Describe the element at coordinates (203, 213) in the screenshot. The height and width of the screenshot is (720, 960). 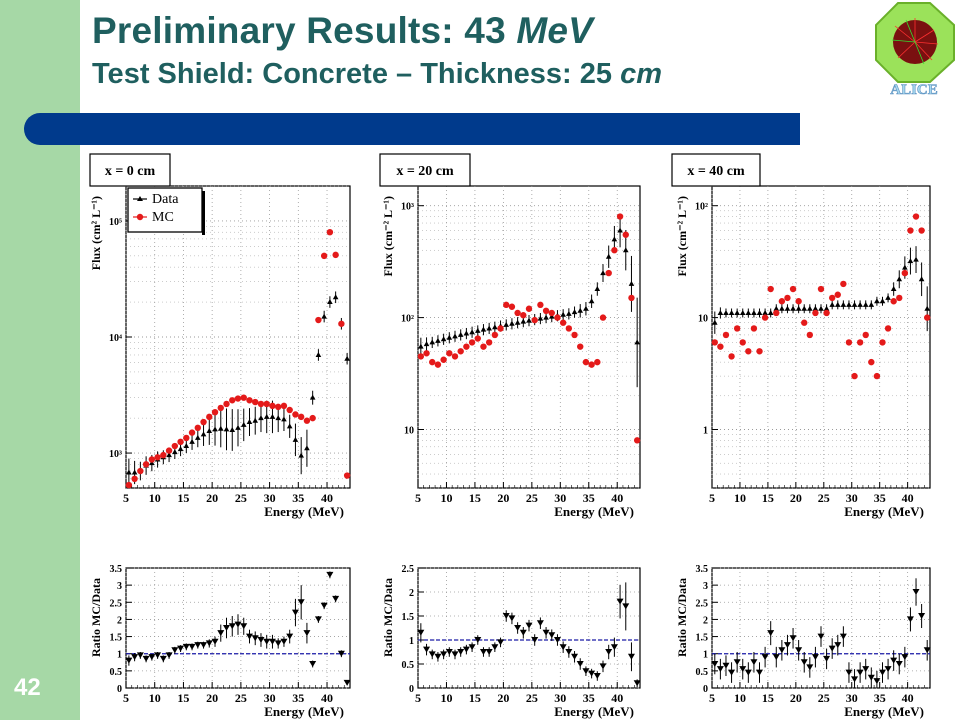
I see `legend-shadow` at that location.